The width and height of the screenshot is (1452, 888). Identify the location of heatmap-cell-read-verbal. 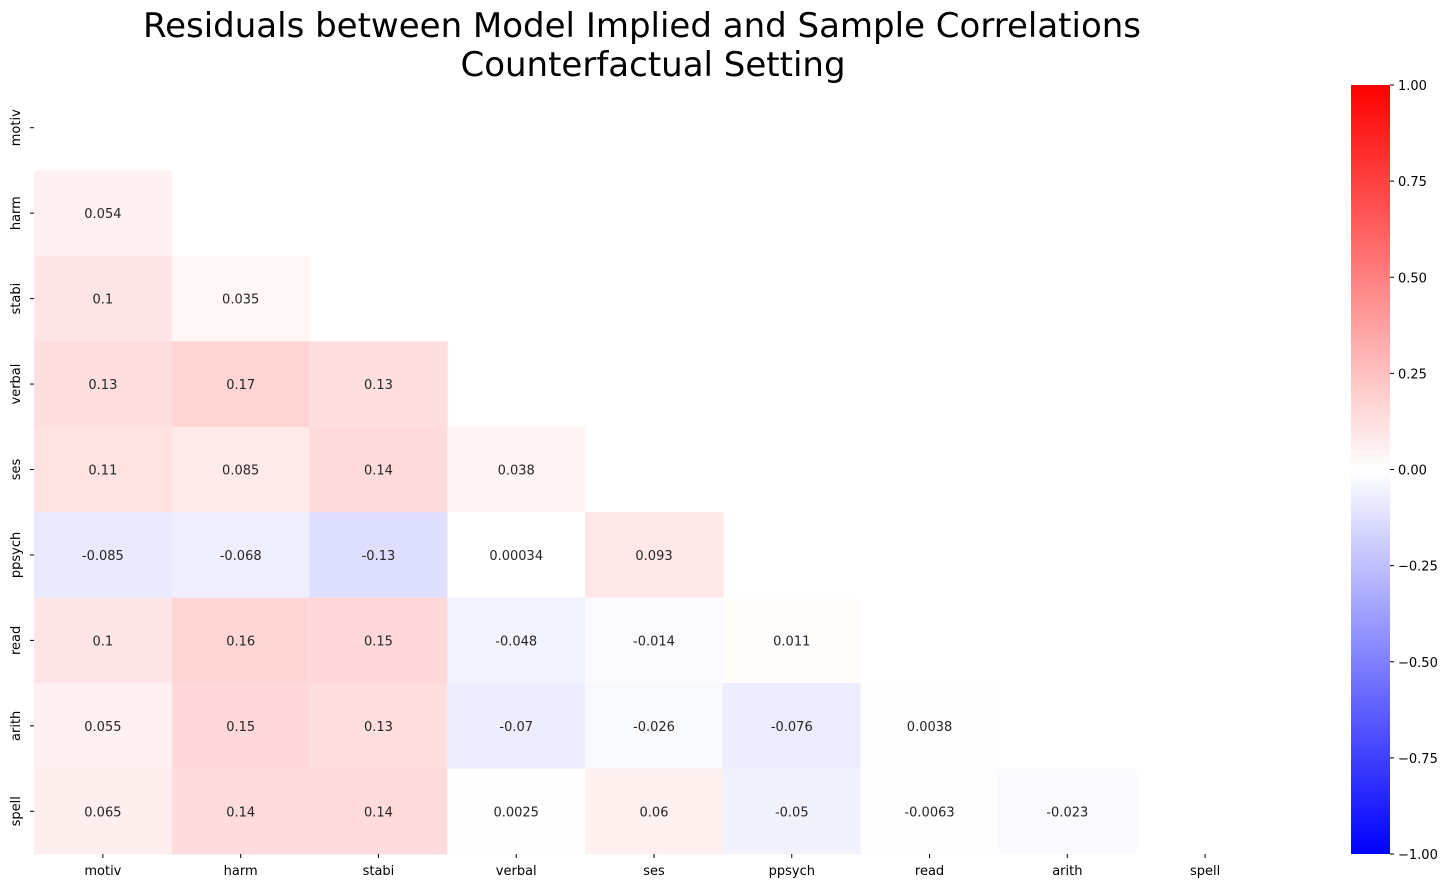
(516, 640).